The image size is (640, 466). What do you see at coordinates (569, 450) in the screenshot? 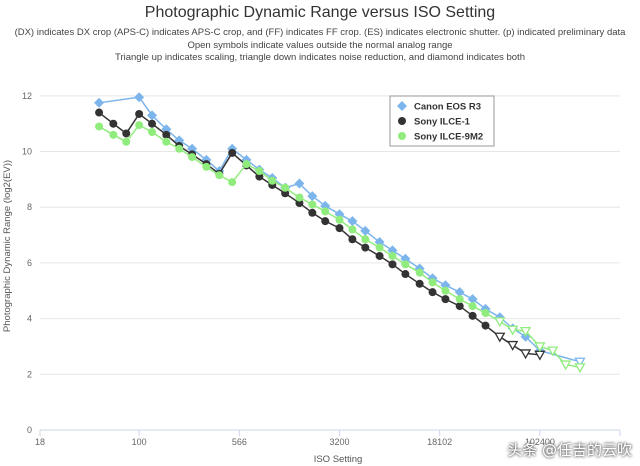
I see `watermark: 头条 @任吉的云吹` at bounding box center [569, 450].